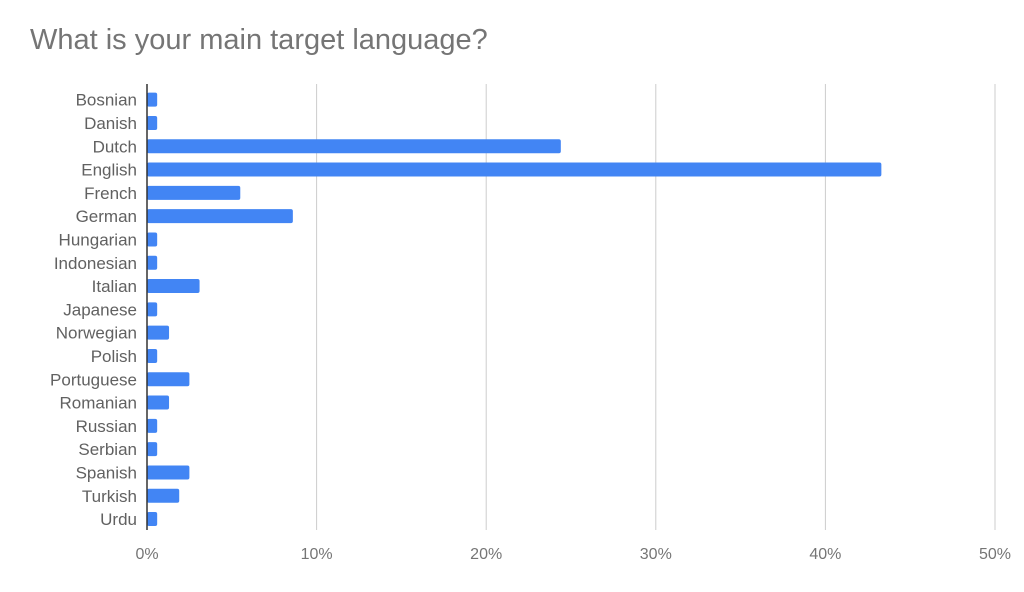 Image resolution: width=1024 pixels, height=592 pixels. Describe the element at coordinates (152, 122) in the screenshot. I see `bar-danish` at that location.